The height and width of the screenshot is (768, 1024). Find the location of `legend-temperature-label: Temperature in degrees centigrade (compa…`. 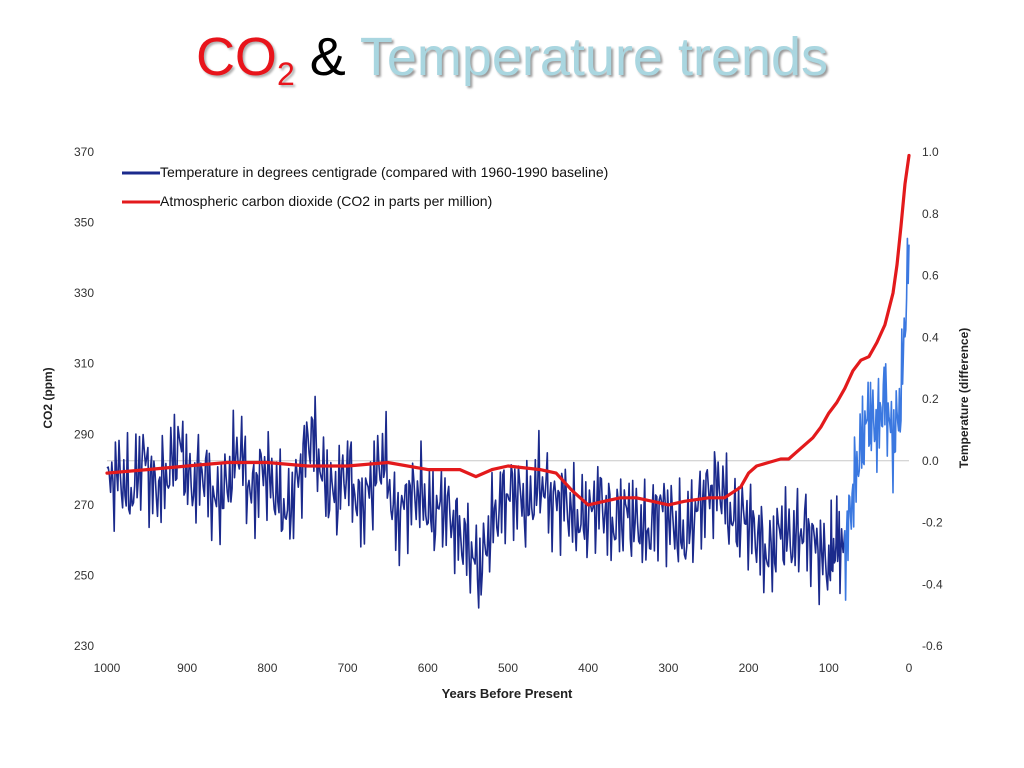

legend-temperature-label: Temperature in degrees centigrade (compa… is located at coordinates (384, 172).